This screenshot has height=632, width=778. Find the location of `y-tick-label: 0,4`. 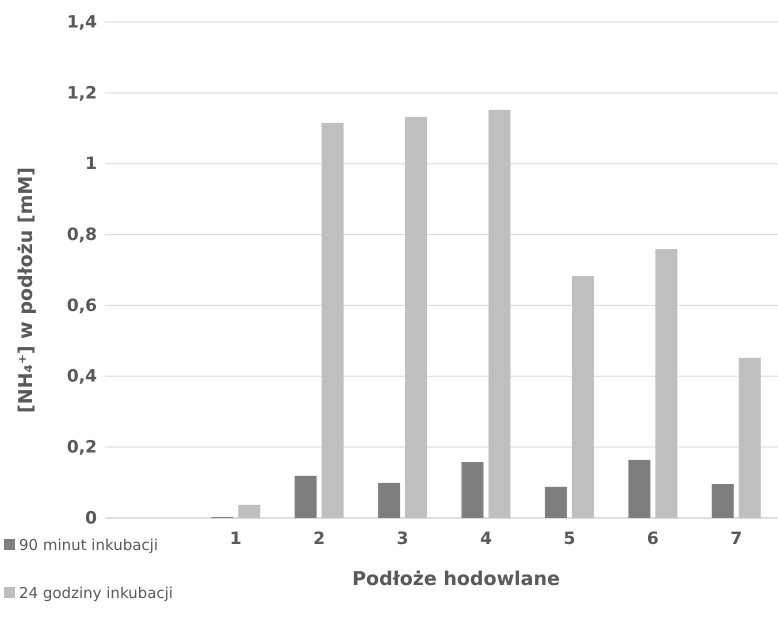

y-tick-label: 0,4 is located at coordinates (82, 376).